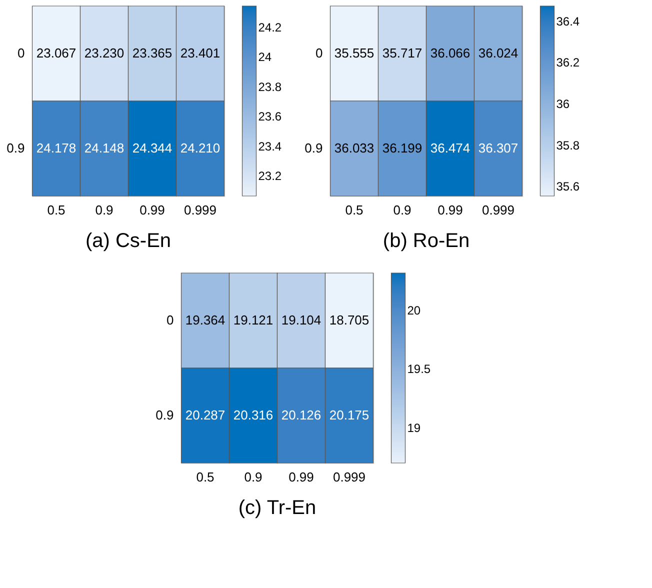 The width and height of the screenshot is (652, 588). What do you see at coordinates (402, 148) in the screenshot?
I see `data-label: 36.199` at bounding box center [402, 148].